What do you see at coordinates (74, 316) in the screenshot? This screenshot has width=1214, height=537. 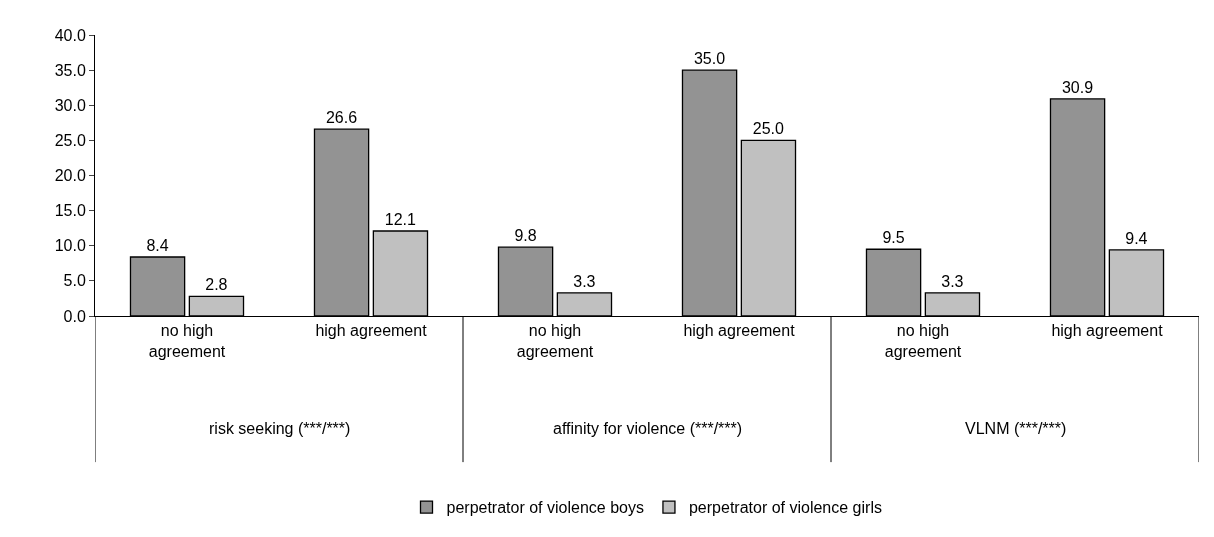 I see `y-tick-label: 0.0` at bounding box center [74, 316].